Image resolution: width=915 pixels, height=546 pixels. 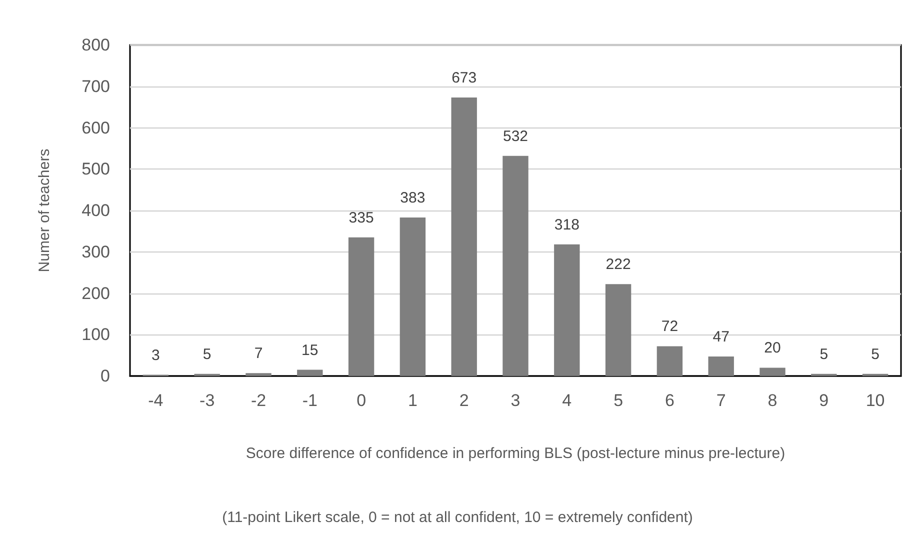 What do you see at coordinates (721, 400) in the screenshot?
I see `x-tick-label: 7` at bounding box center [721, 400].